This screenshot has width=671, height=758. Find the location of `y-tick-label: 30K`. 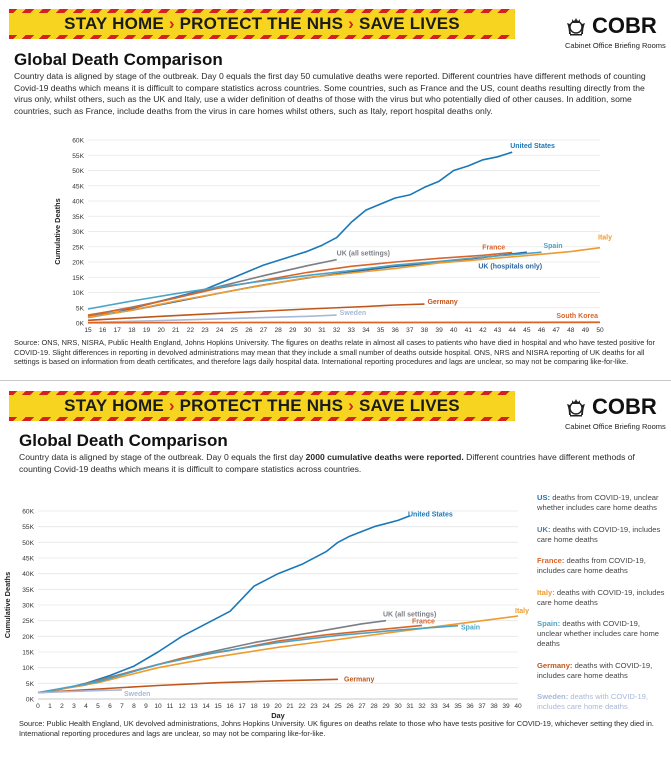

y-tick-label: 30K is located at coordinates (28, 606).